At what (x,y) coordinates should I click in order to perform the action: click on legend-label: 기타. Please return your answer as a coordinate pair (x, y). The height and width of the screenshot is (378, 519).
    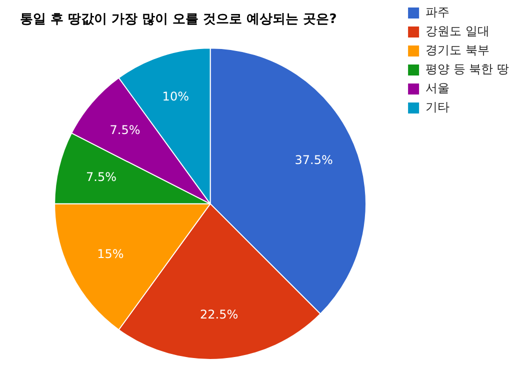
    Looking at the image, I should click on (438, 107).